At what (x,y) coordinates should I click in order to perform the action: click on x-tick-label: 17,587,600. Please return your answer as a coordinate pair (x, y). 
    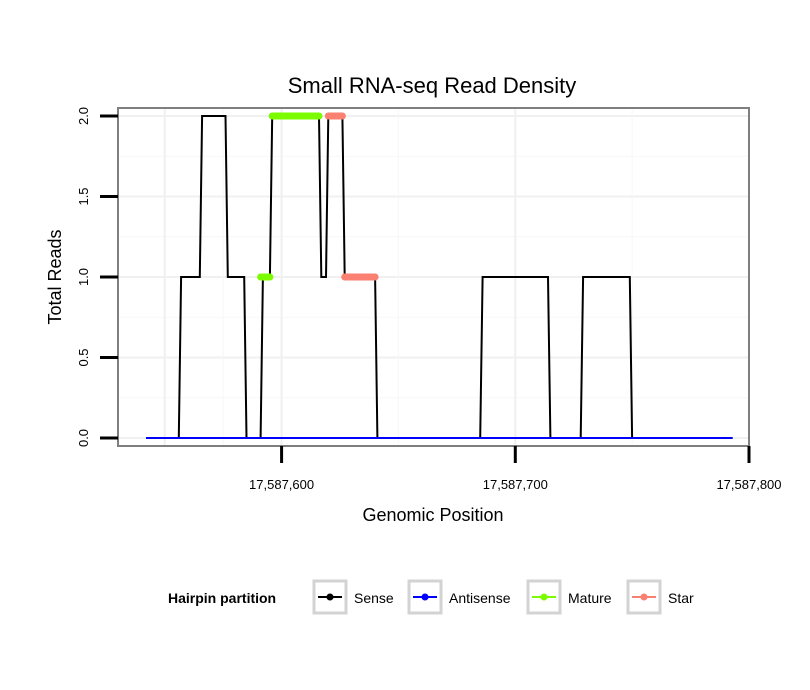
    Looking at the image, I should click on (281, 484).